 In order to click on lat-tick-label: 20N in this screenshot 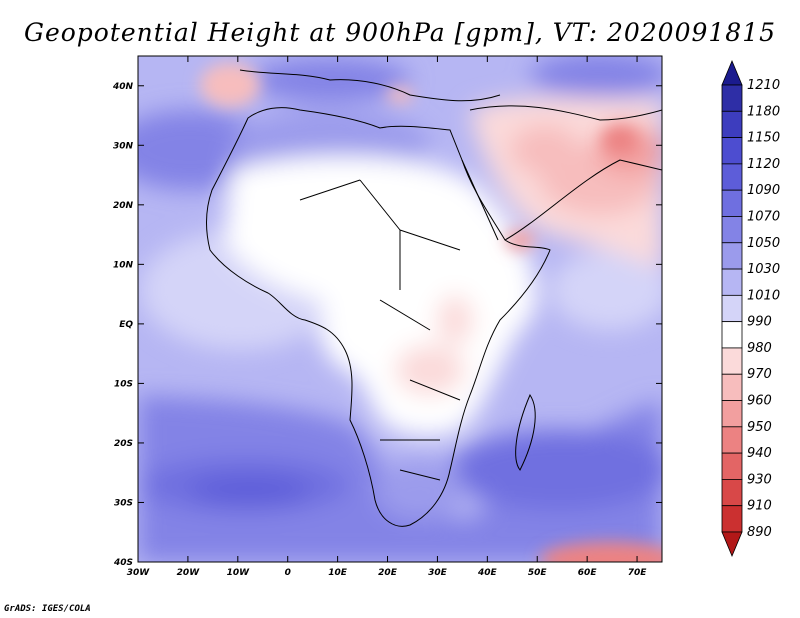, I will do `click(123, 206)`.